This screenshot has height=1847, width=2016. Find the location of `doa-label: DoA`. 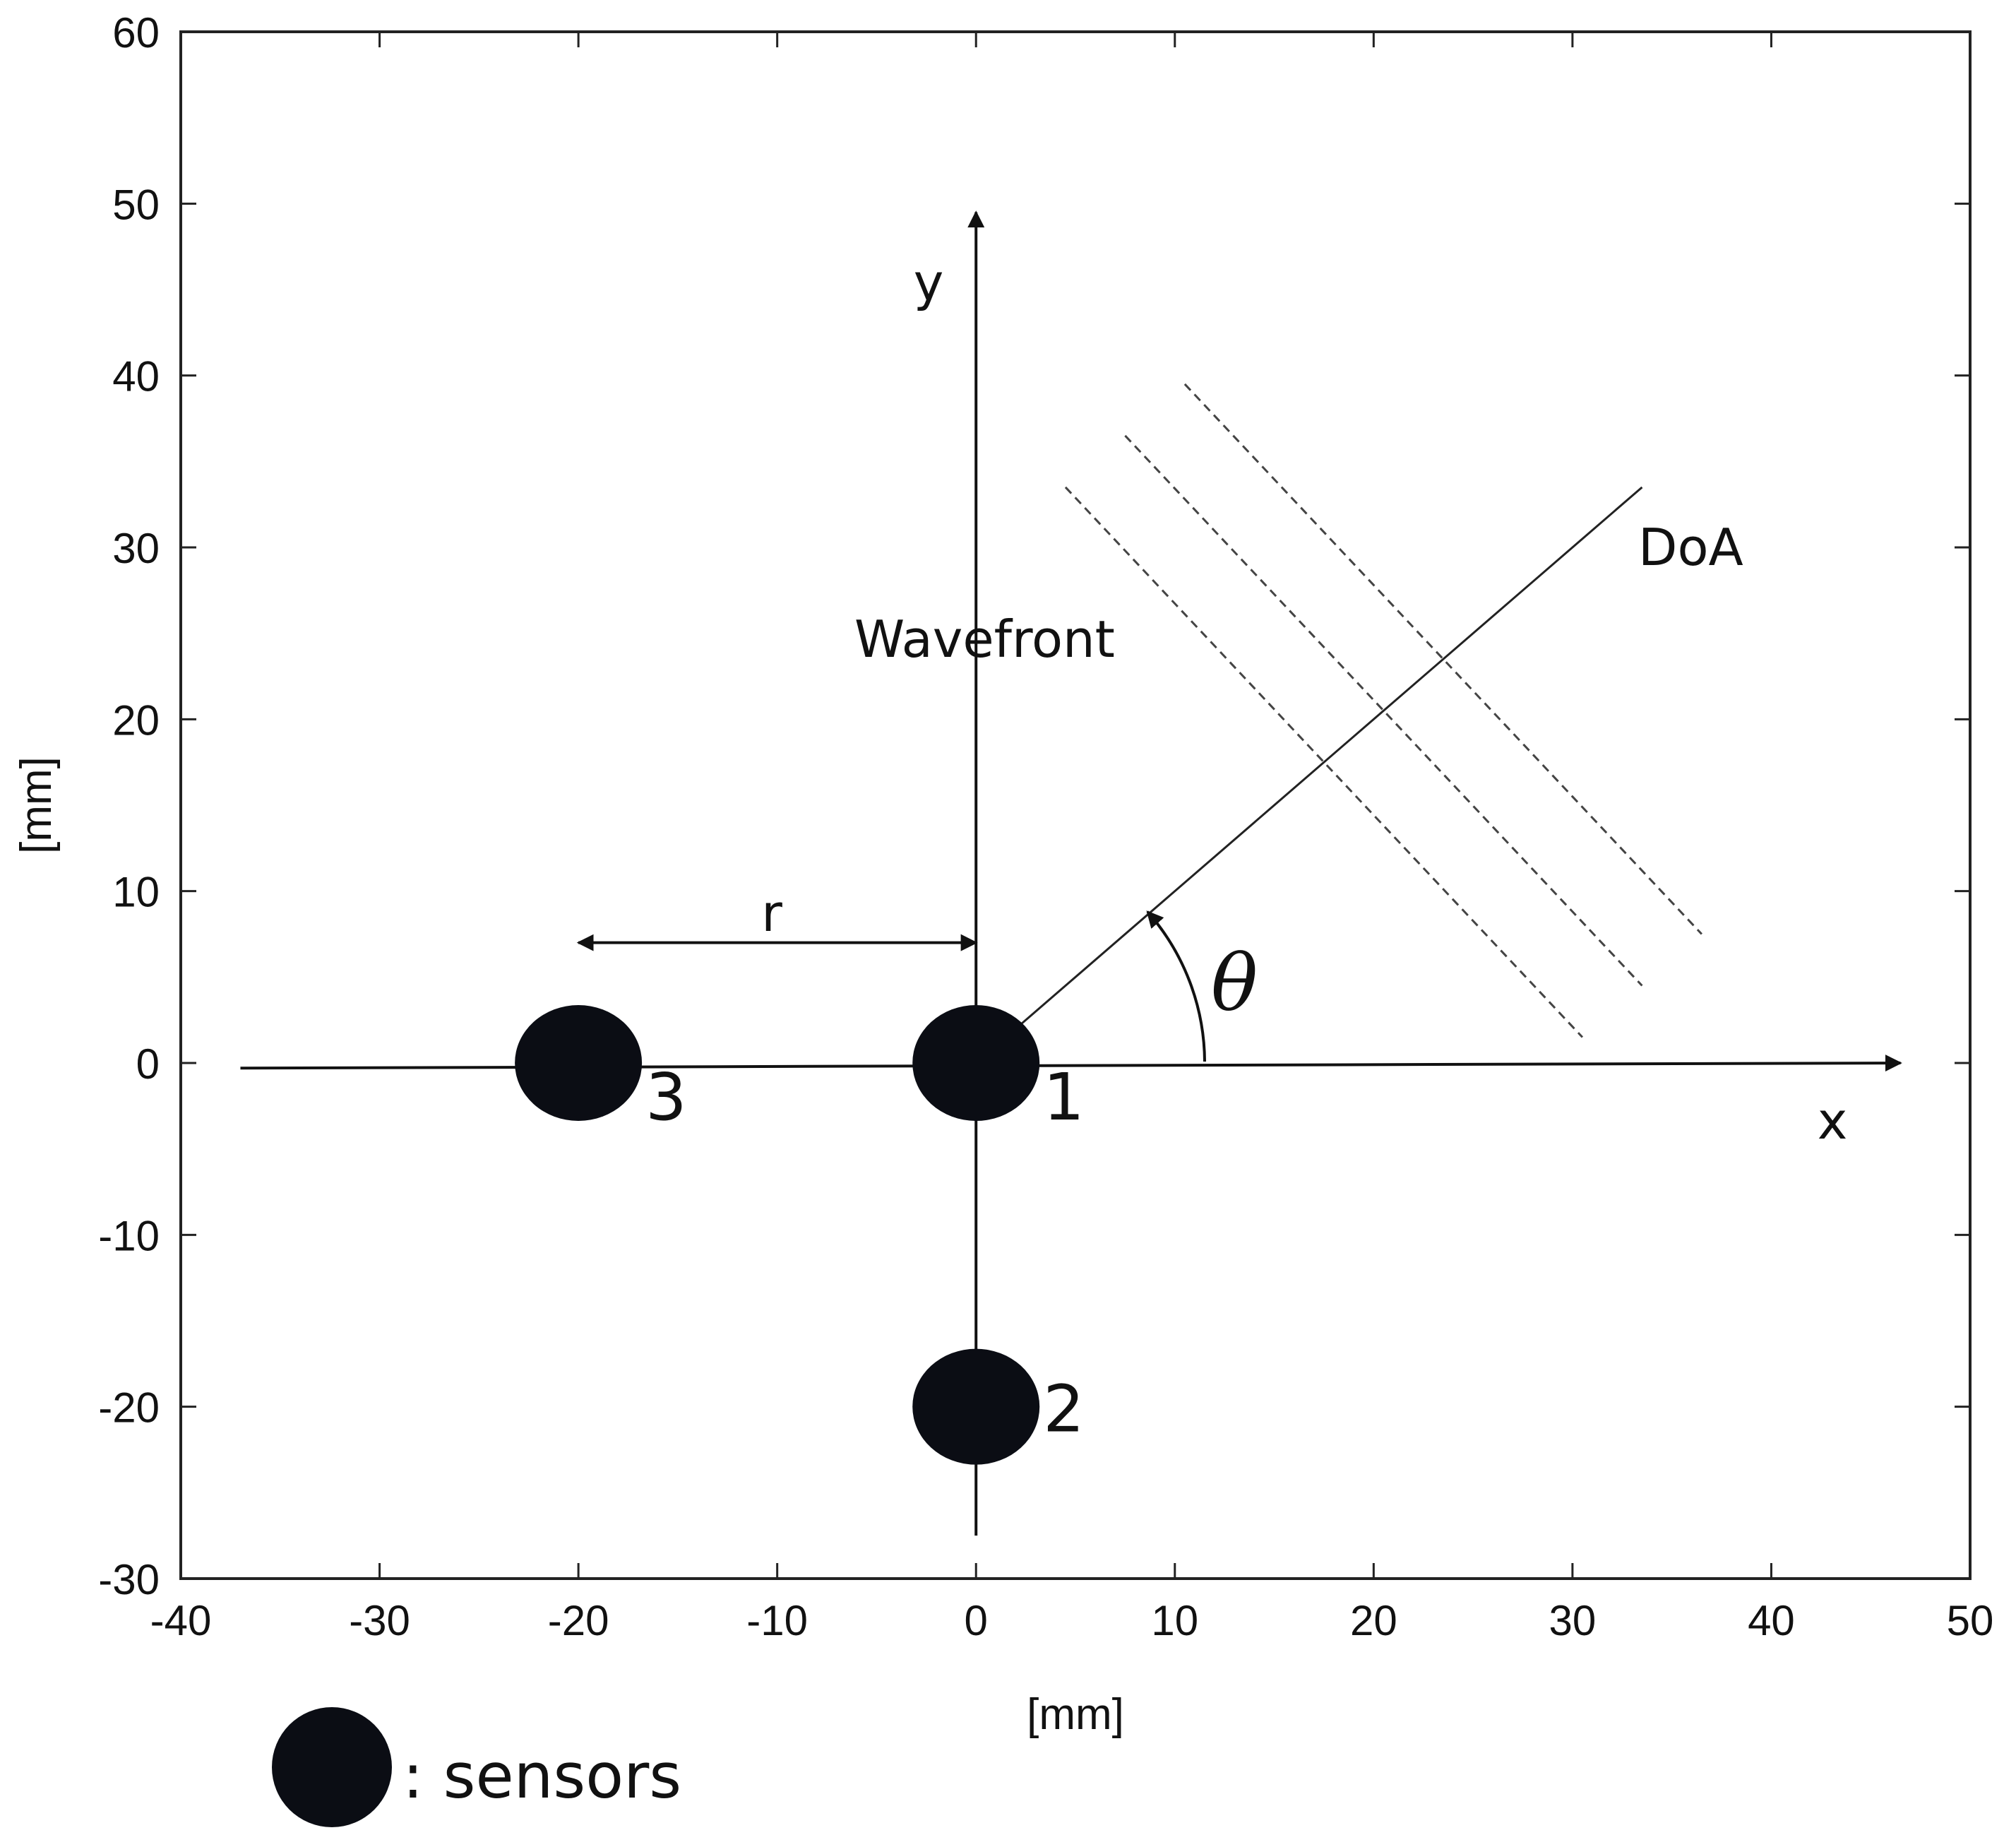

doa-label: DoA is located at coordinates (1691, 547).